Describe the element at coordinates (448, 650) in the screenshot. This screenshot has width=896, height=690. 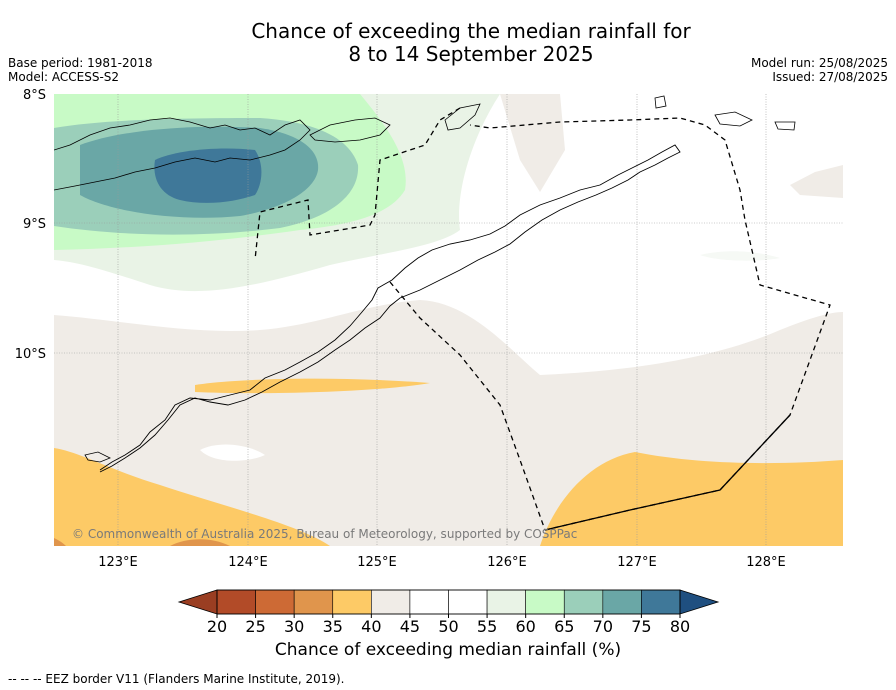
I see `colorbar-label: Chance of exceeding median rainfall (%)` at that location.